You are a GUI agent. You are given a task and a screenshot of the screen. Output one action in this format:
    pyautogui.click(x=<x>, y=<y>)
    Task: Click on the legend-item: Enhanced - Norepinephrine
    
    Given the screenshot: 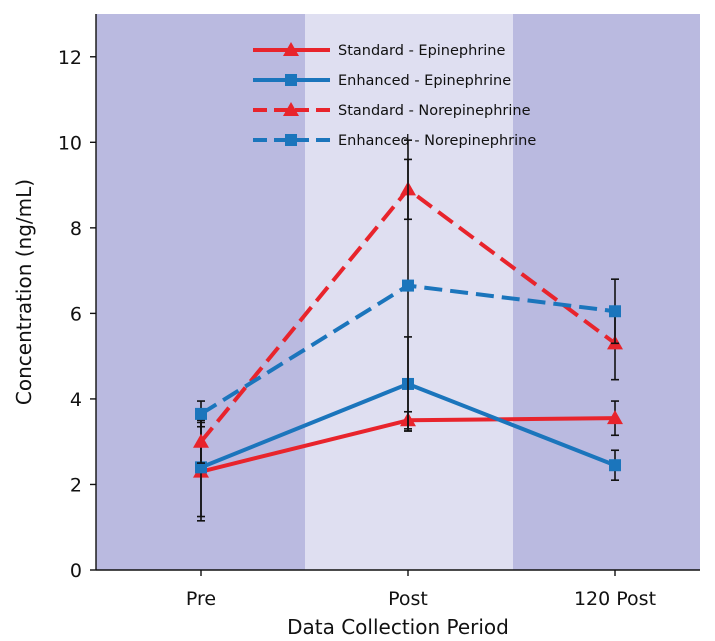 What is the action you would take?
    pyautogui.click(x=394, y=141)
    